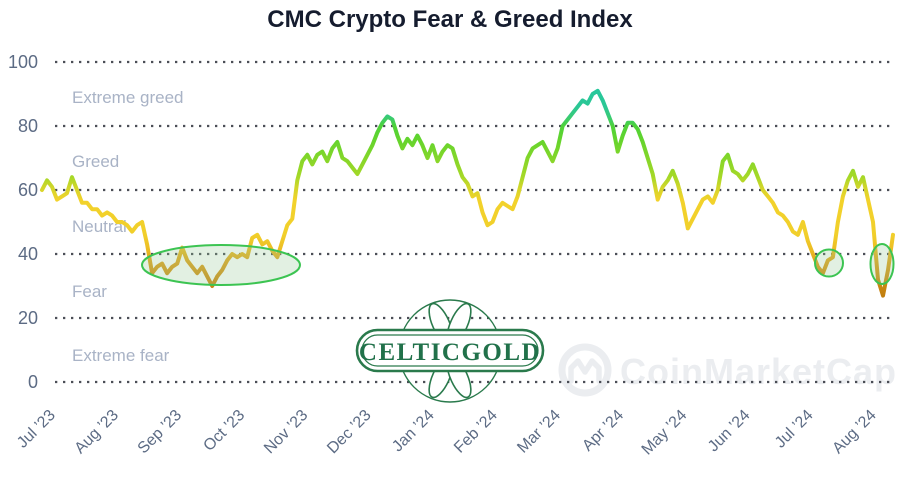  What do you see at coordinates (603, 431) in the screenshot?
I see `x-tick-label: Apr ’24` at bounding box center [603, 431].